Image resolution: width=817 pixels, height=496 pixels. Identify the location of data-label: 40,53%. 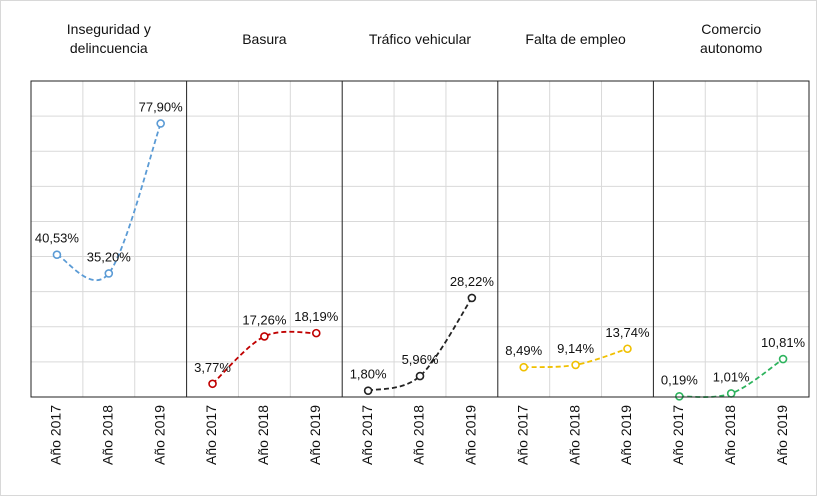
(57, 238).